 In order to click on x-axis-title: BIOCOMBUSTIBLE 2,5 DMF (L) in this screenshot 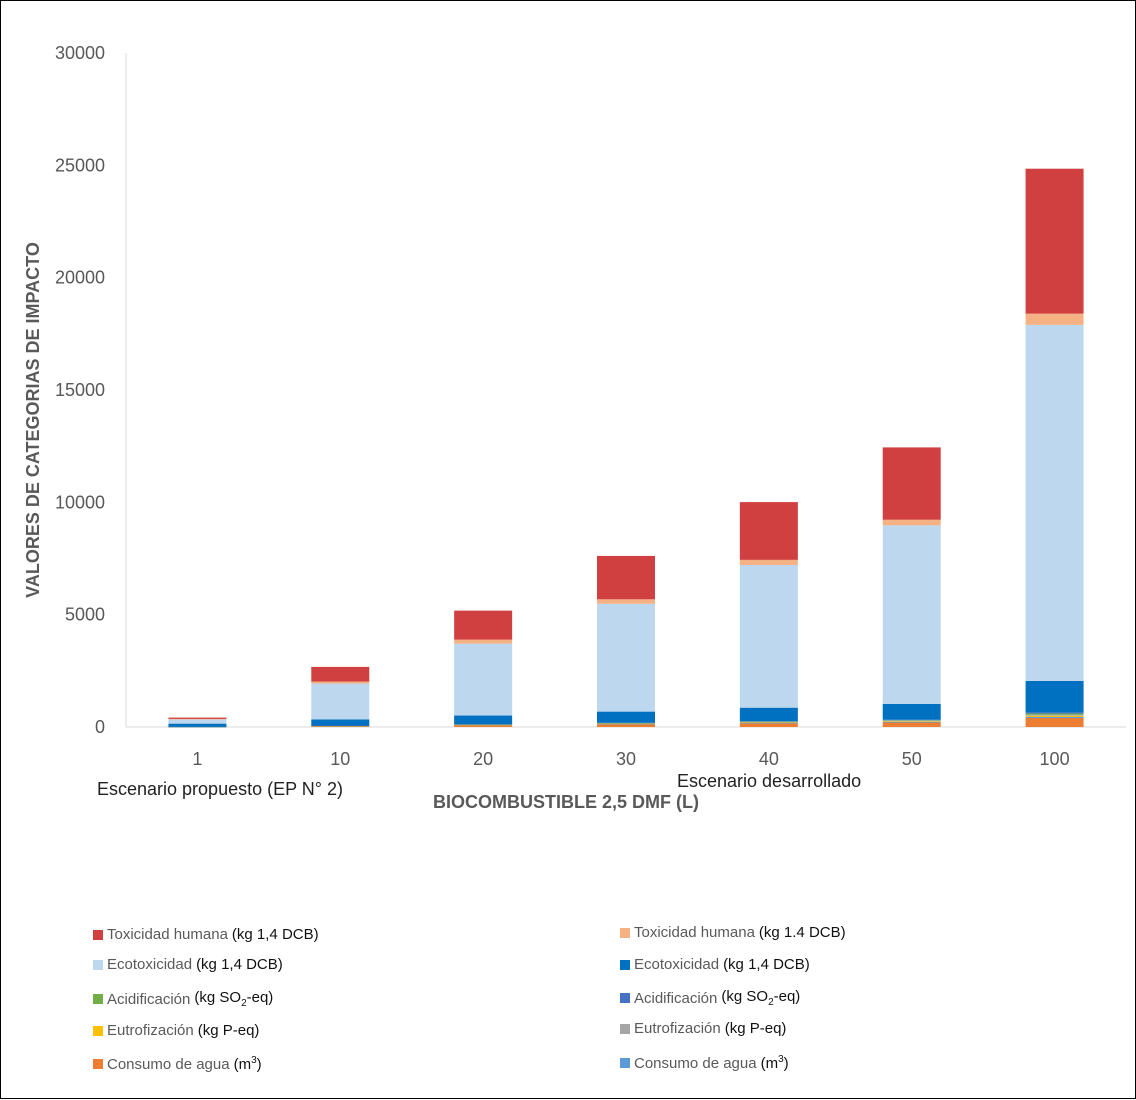, I will do `click(566, 802)`.